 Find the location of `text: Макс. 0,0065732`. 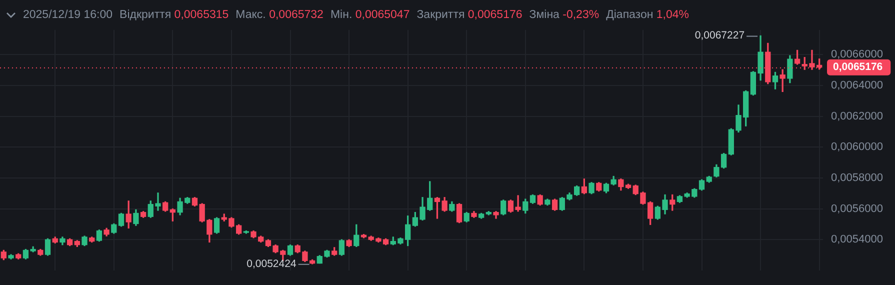

text: Макс. 0,0065732 is located at coordinates (280, 15).